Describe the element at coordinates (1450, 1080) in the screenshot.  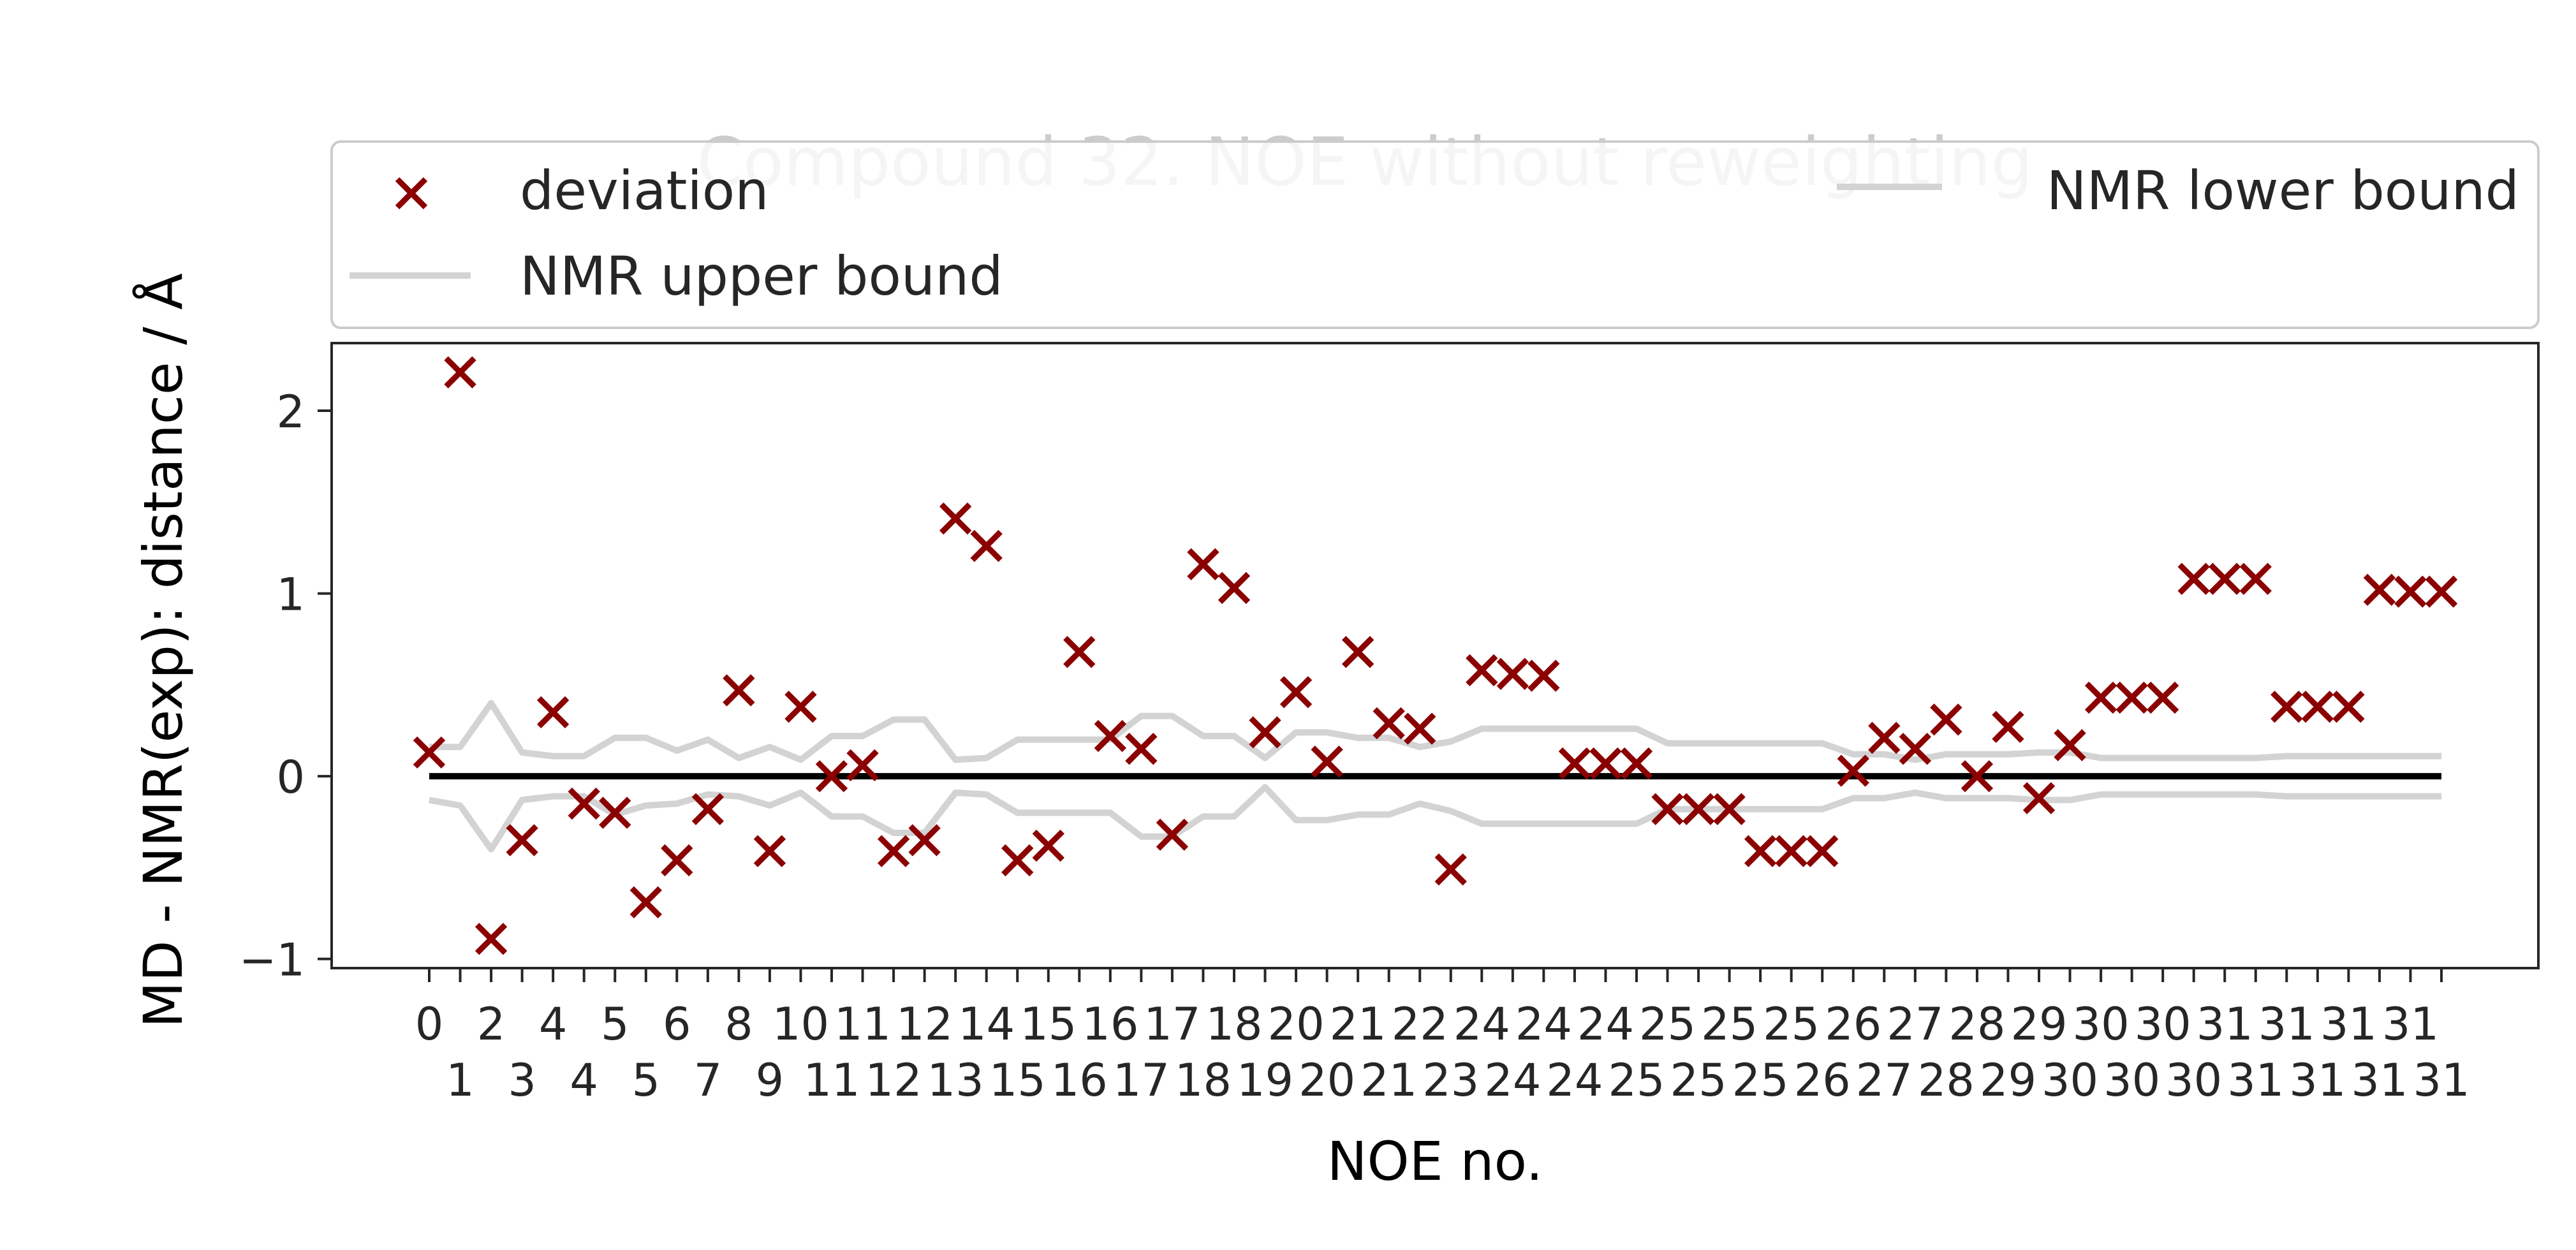
I see `x-tick-label: 23` at that location.